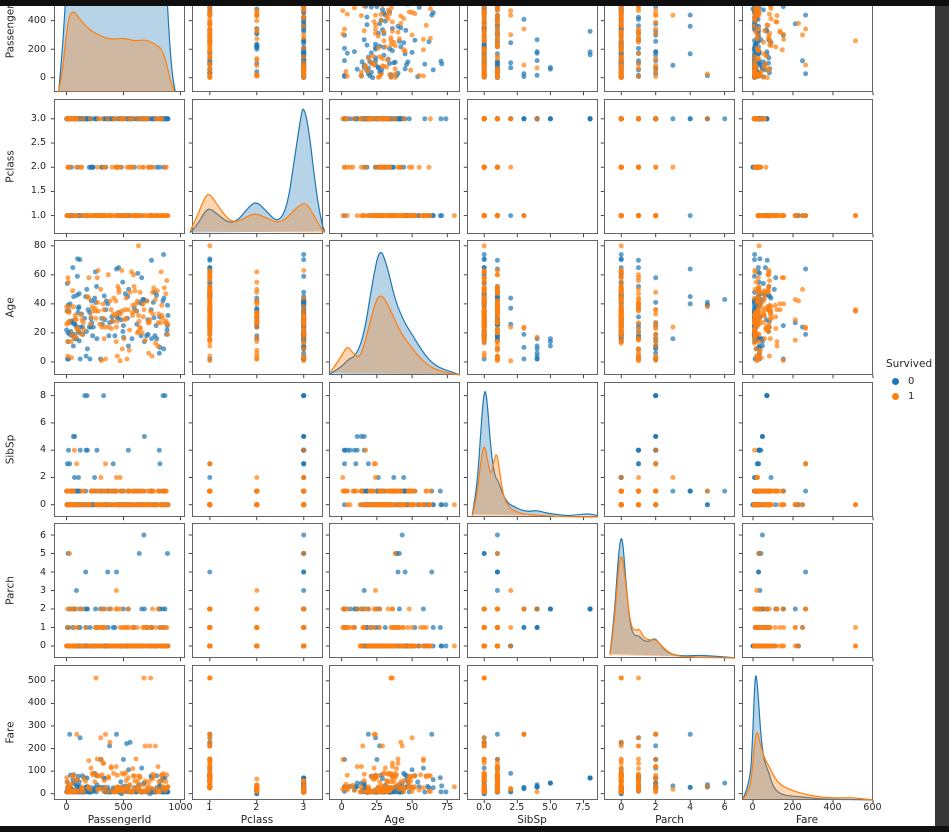  Describe the element at coordinates (911, 396) in the screenshot. I see `legend-label-survived-1: 1` at that location.